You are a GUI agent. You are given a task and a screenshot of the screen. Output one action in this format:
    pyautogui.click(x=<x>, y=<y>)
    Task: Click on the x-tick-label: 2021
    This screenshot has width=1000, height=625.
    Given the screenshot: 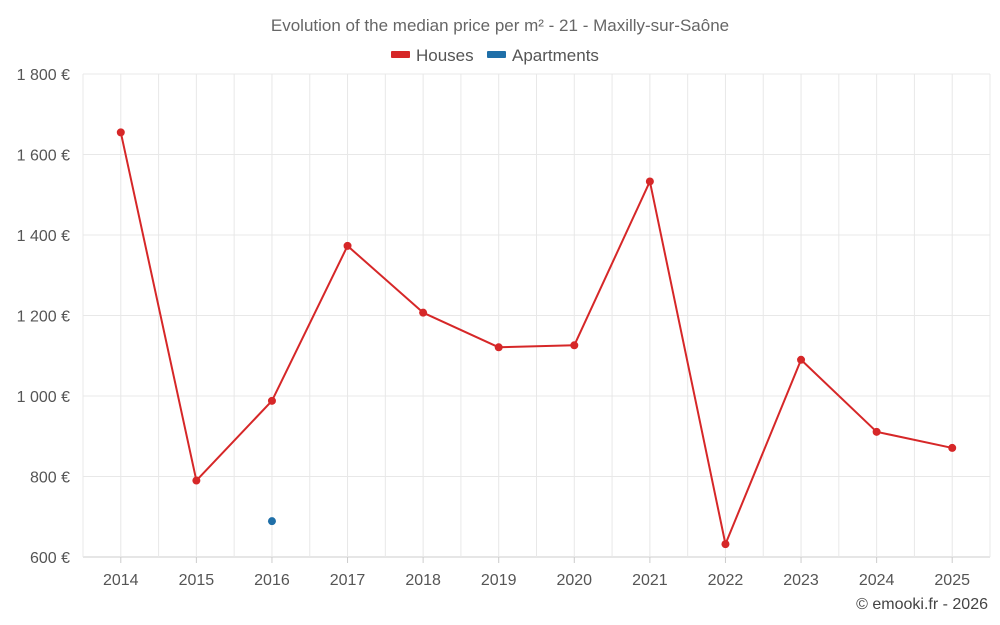 What is the action you would take?
    pyautogui.click(x=650, y=580)
    